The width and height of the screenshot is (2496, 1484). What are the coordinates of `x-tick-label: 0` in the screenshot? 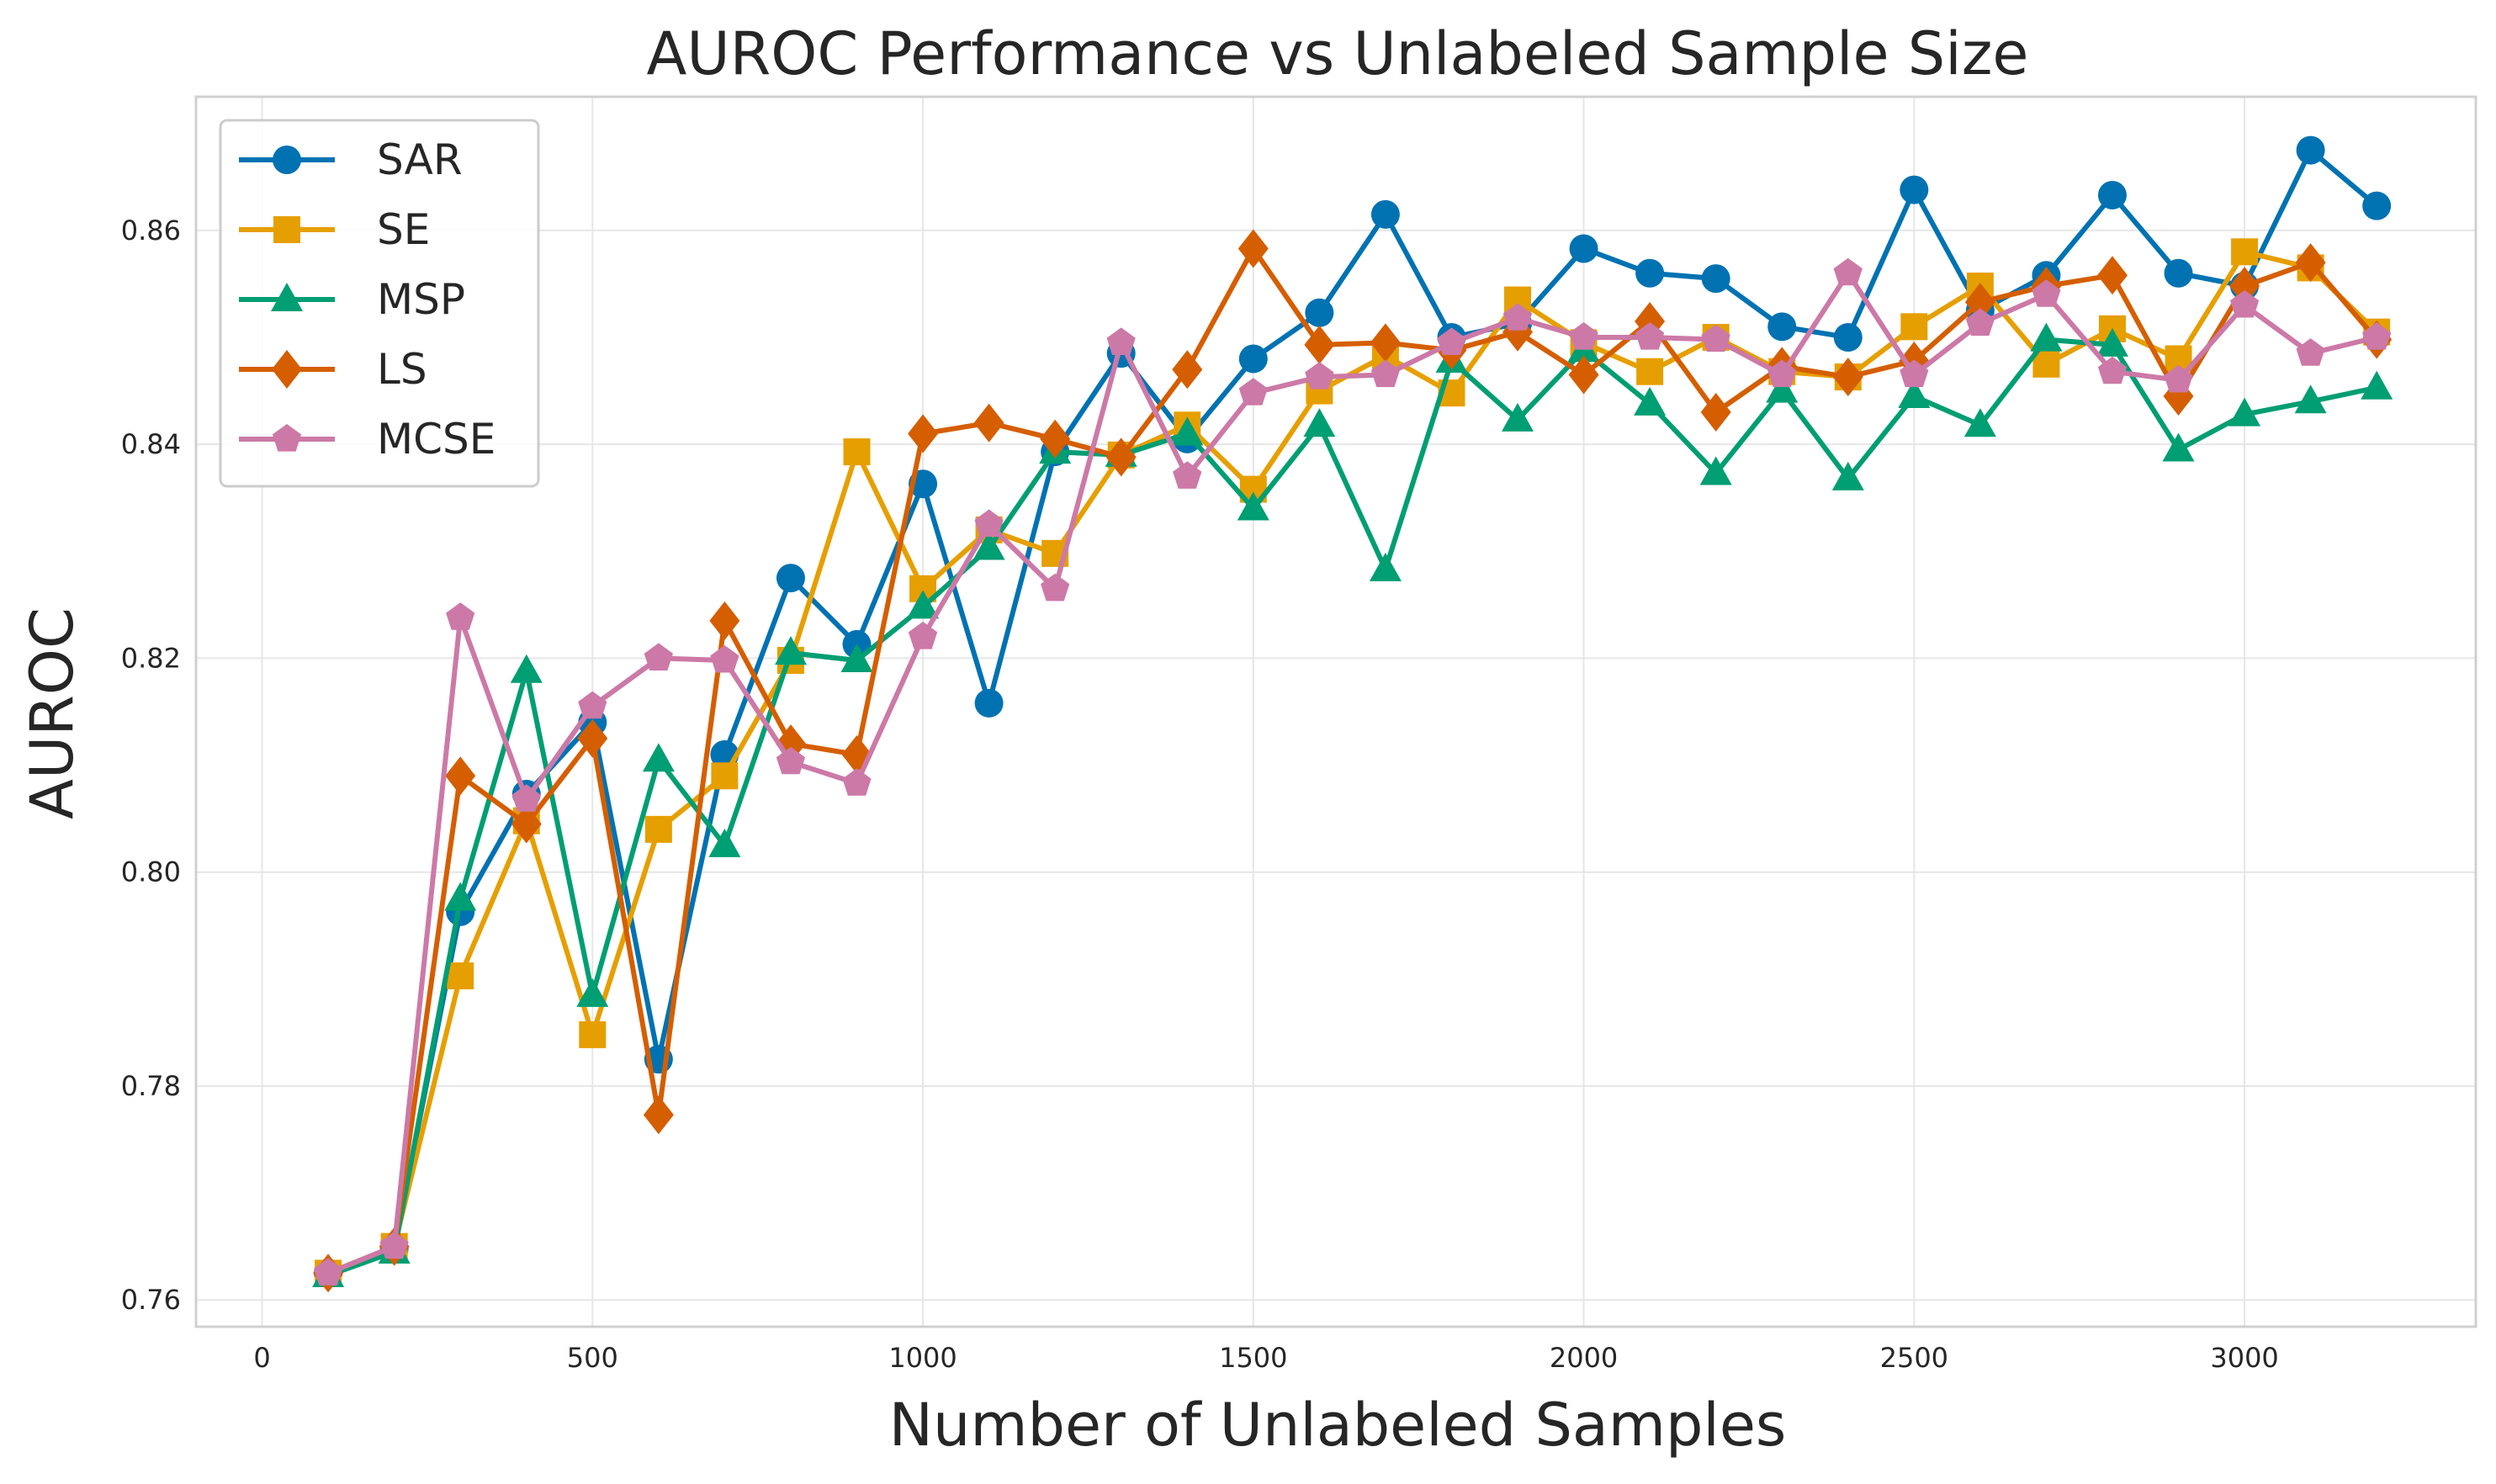 It's located at (261, 1358).